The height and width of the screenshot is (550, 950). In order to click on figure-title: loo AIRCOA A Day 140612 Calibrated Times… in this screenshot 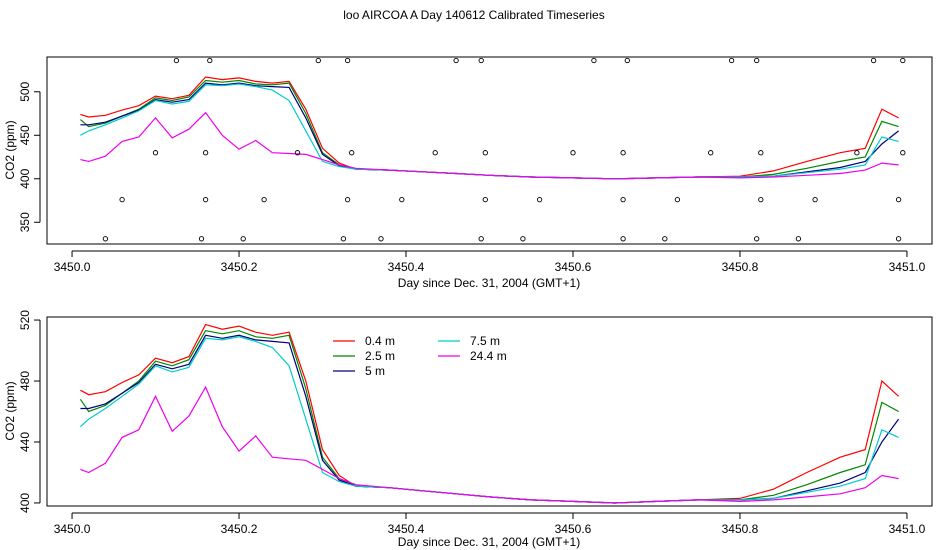, I will do `click(473, 15)`.